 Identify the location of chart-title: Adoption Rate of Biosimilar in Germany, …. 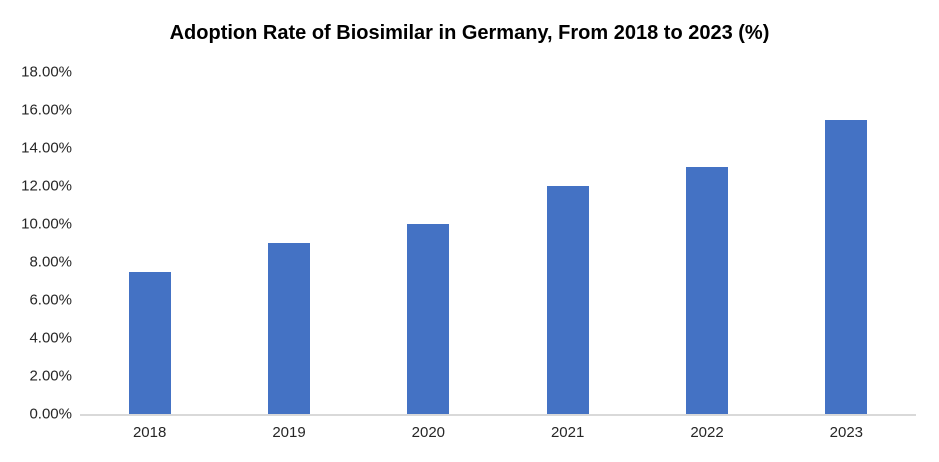
(469, 33).